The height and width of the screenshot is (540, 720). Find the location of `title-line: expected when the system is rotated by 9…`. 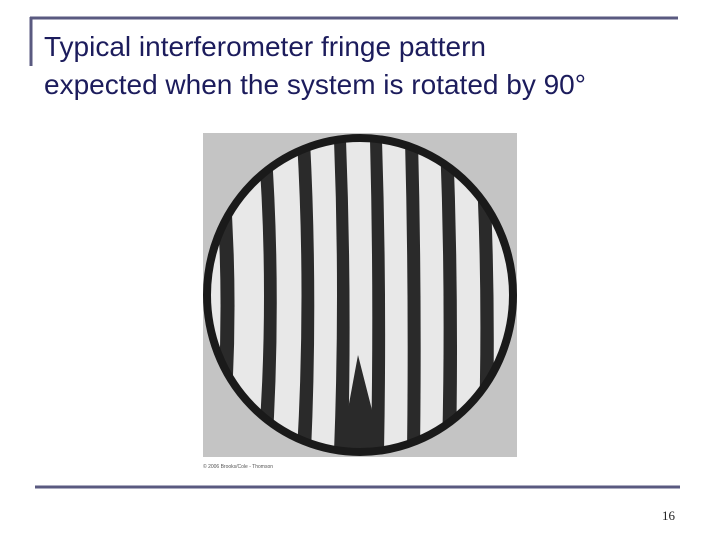

title-line: expected when the system is rotated by 9… is located at coordinates (315, 84).